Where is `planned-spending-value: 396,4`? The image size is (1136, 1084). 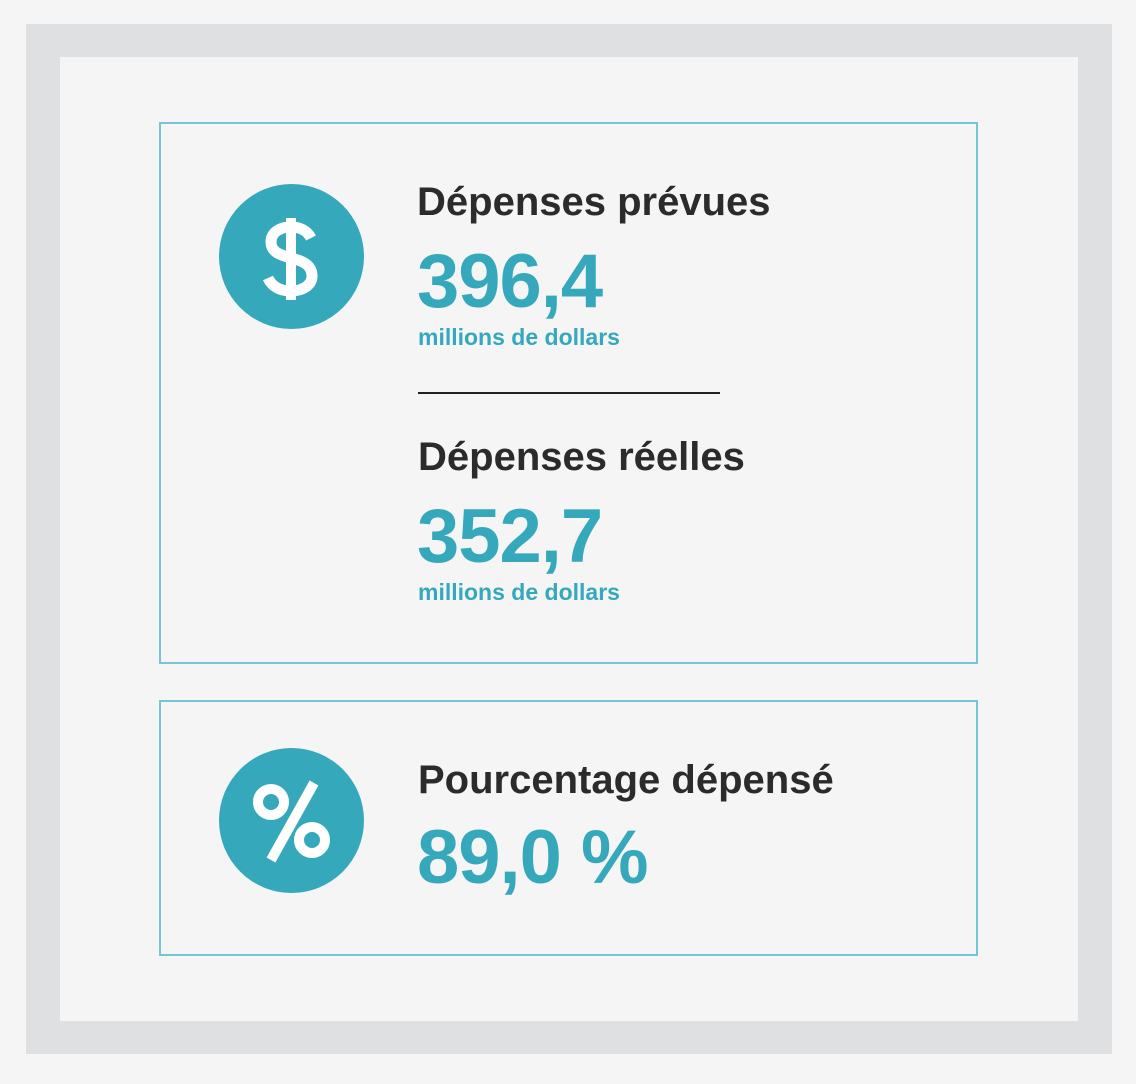 planned-spending-value: 396,4 is located at coordinates (510, 281).